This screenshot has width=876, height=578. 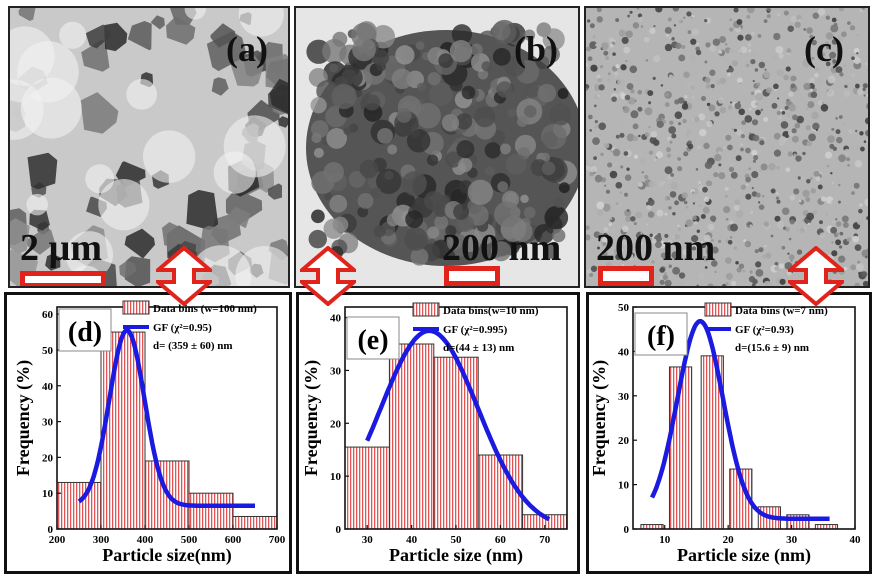 I want to click on panel-label: (e), so click(x=372, y=340).